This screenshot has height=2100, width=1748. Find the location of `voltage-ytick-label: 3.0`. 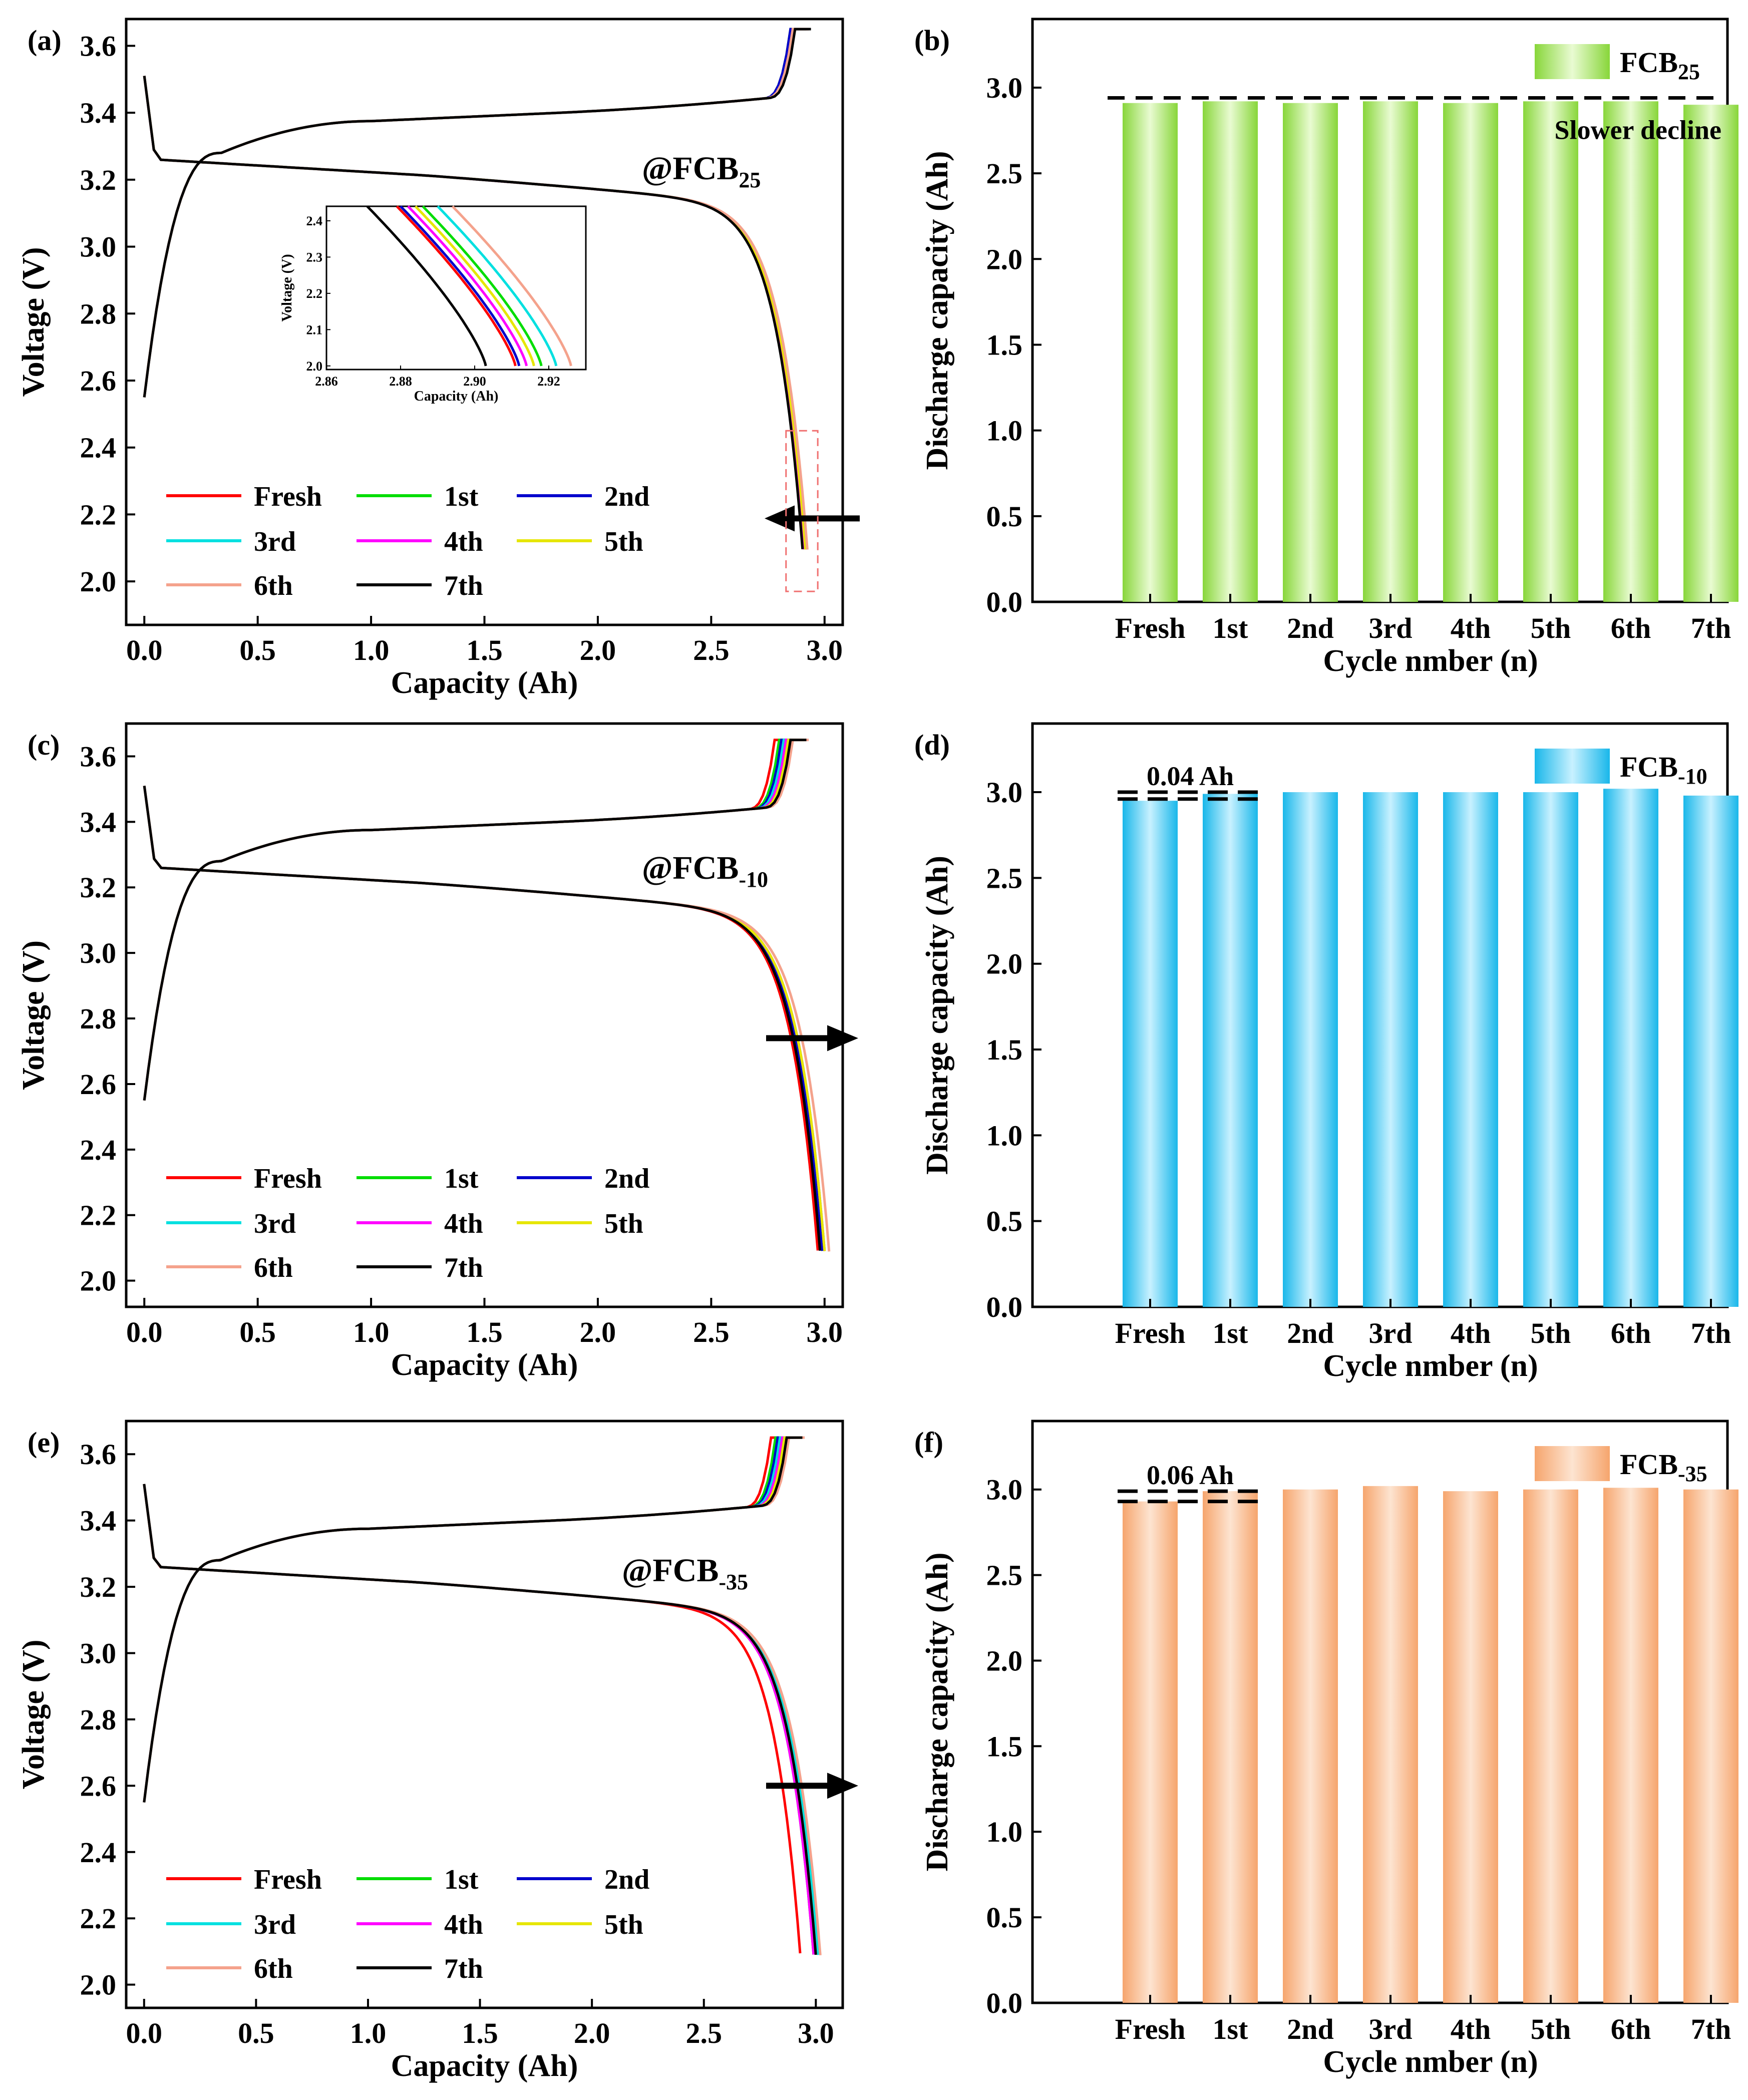

voltage-ytick-label: 3.0 is located at coordinates (99, 1653).